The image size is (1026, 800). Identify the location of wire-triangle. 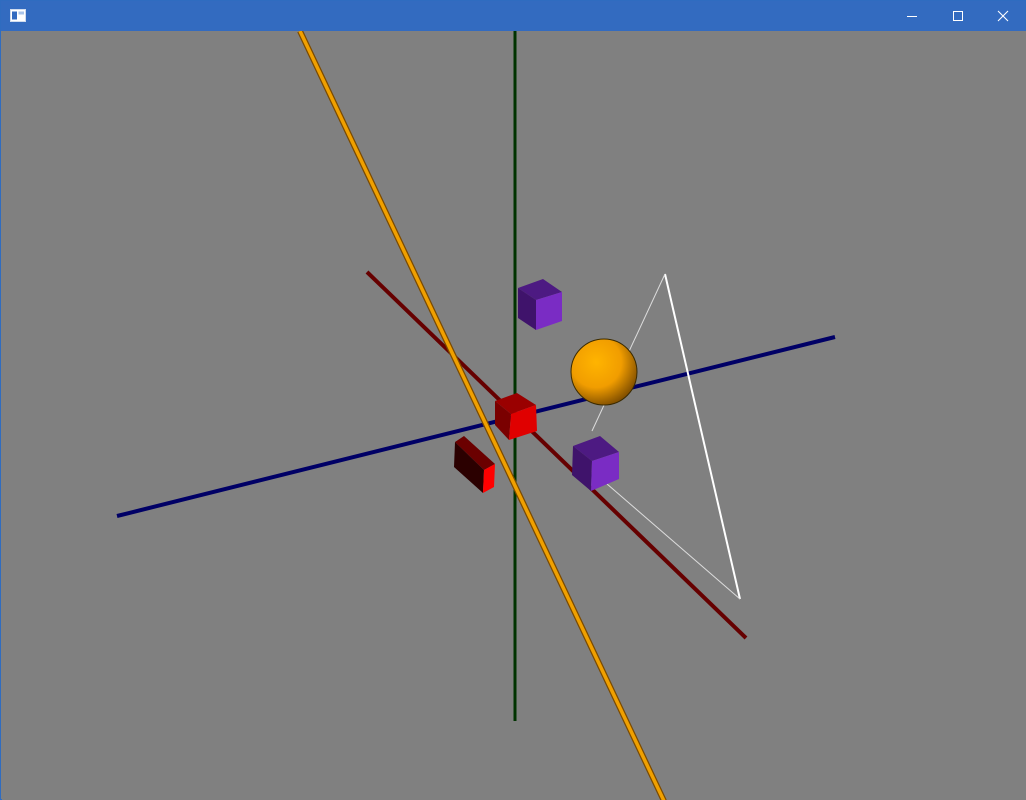
(666, 436).